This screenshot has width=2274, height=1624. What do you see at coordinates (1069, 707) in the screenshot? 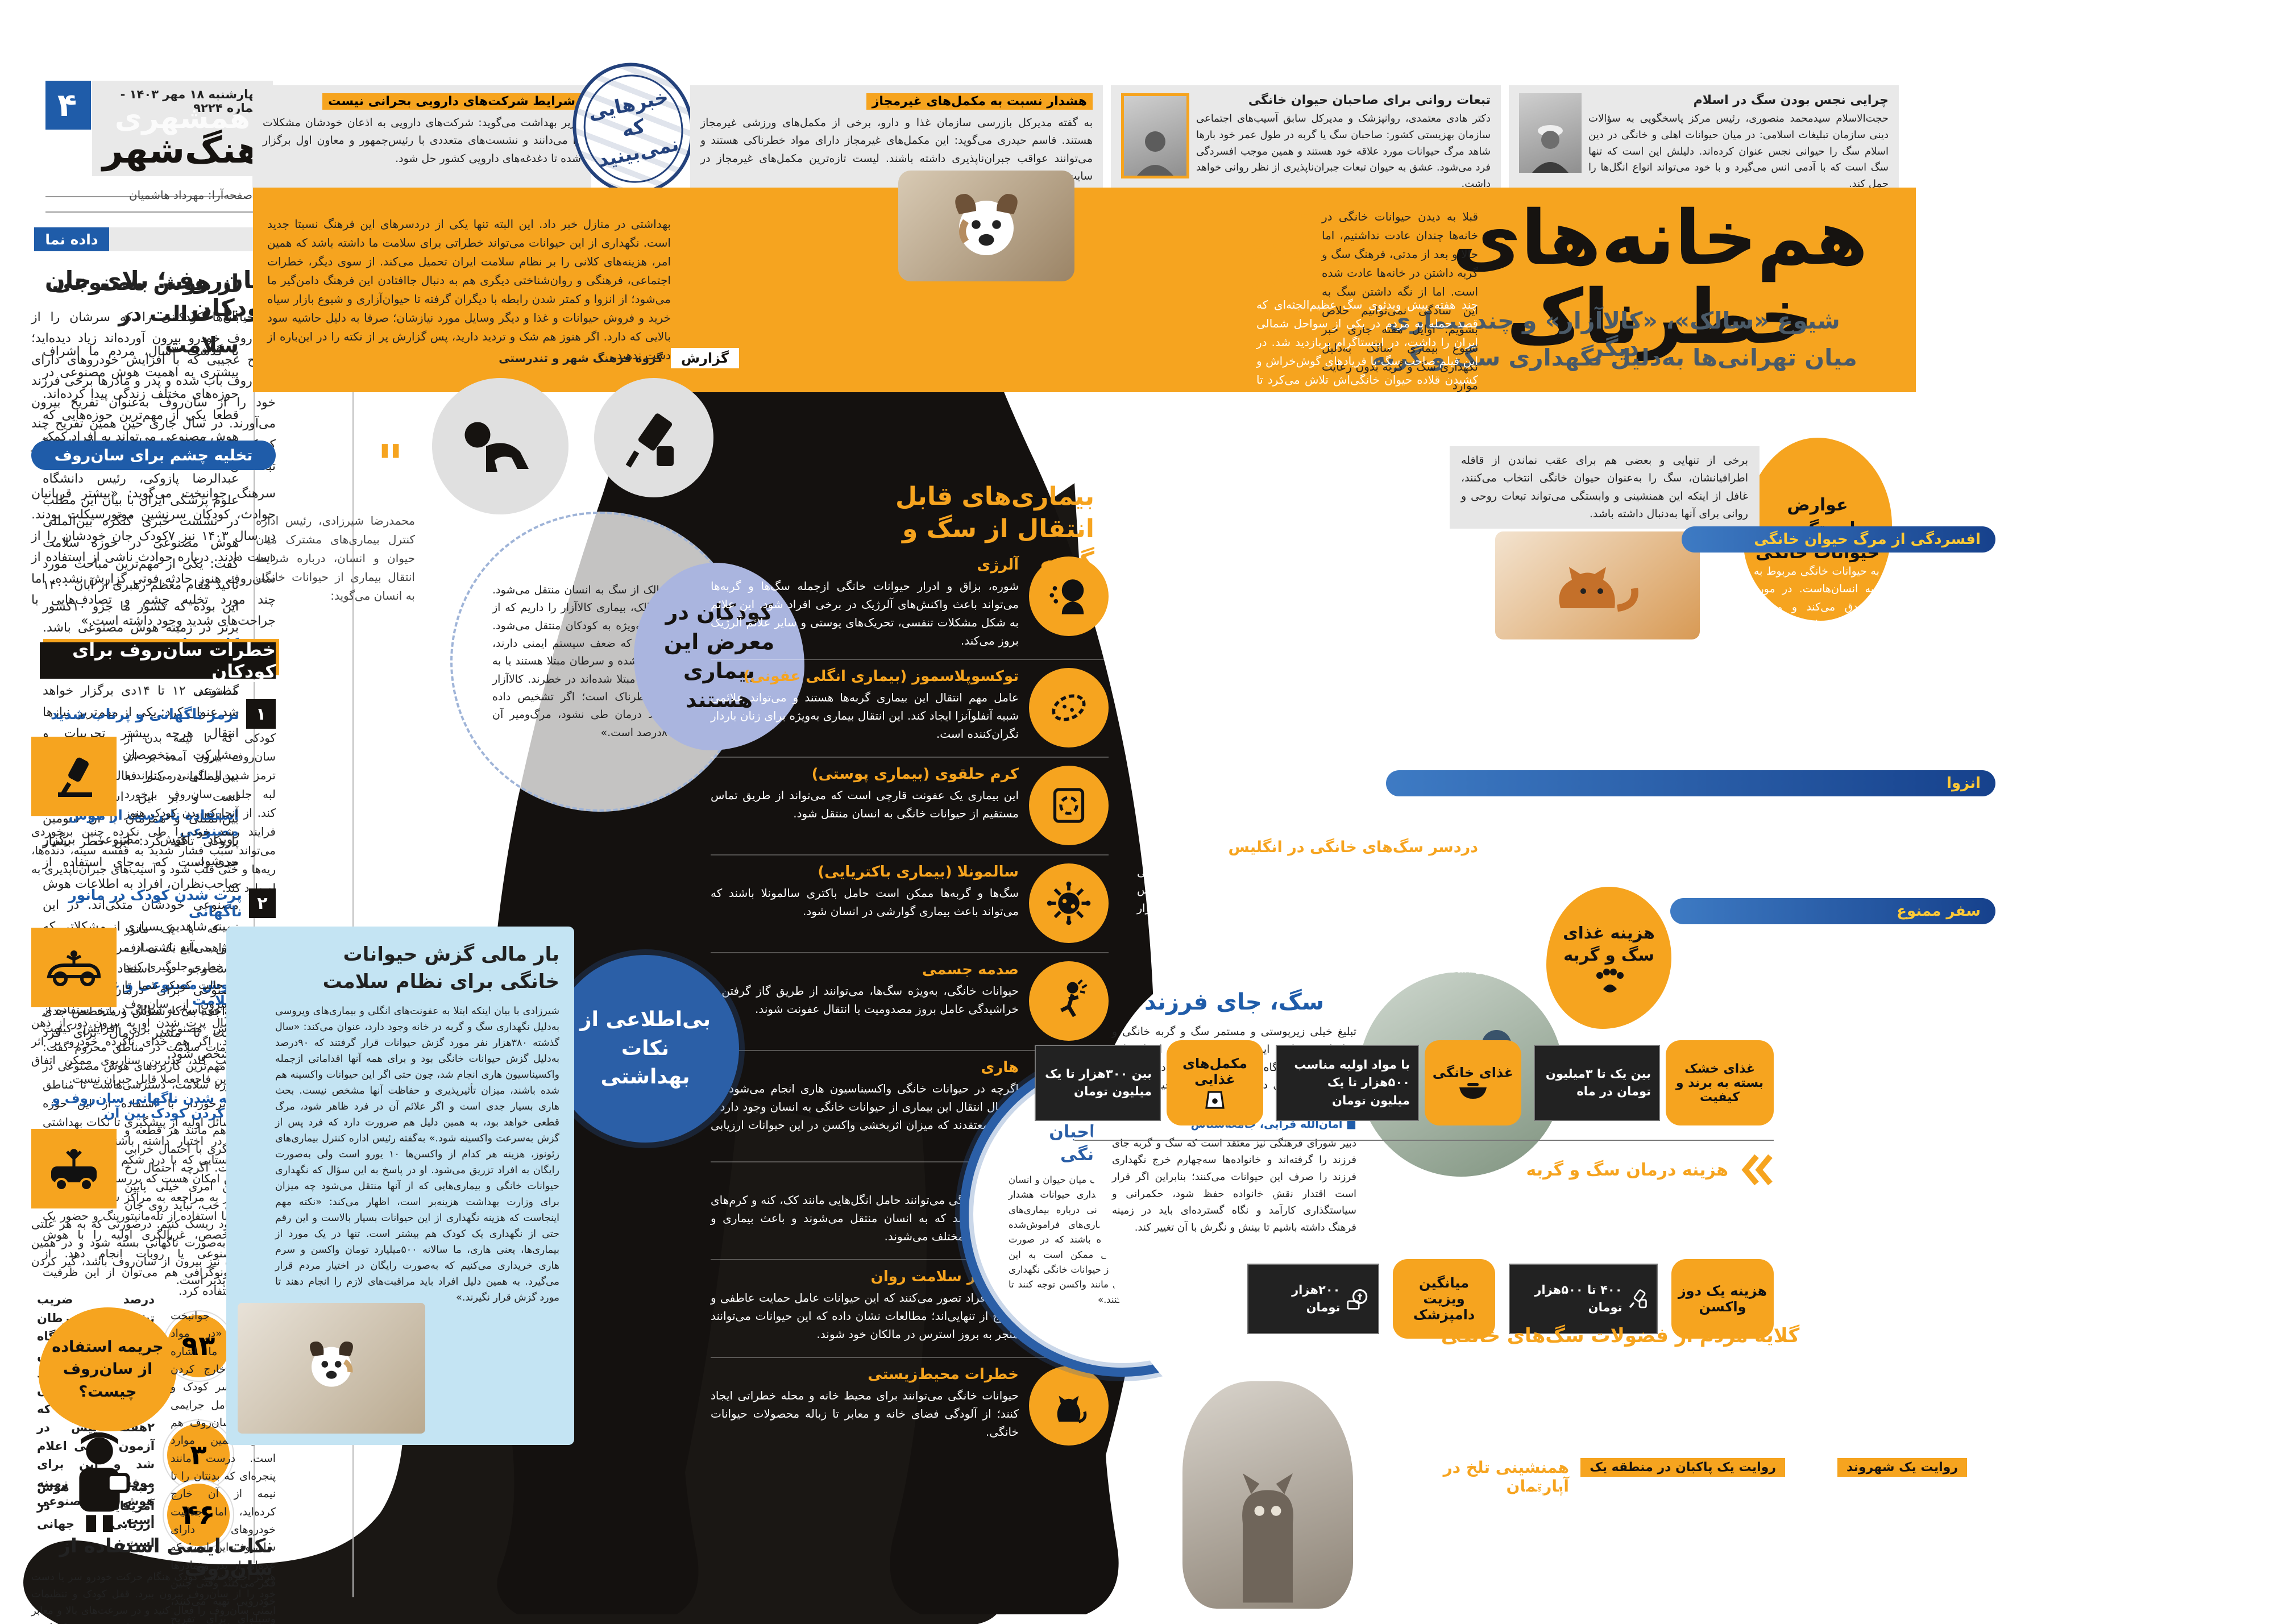
I see `bacteria-icon` at bounding box center [1069, 707].